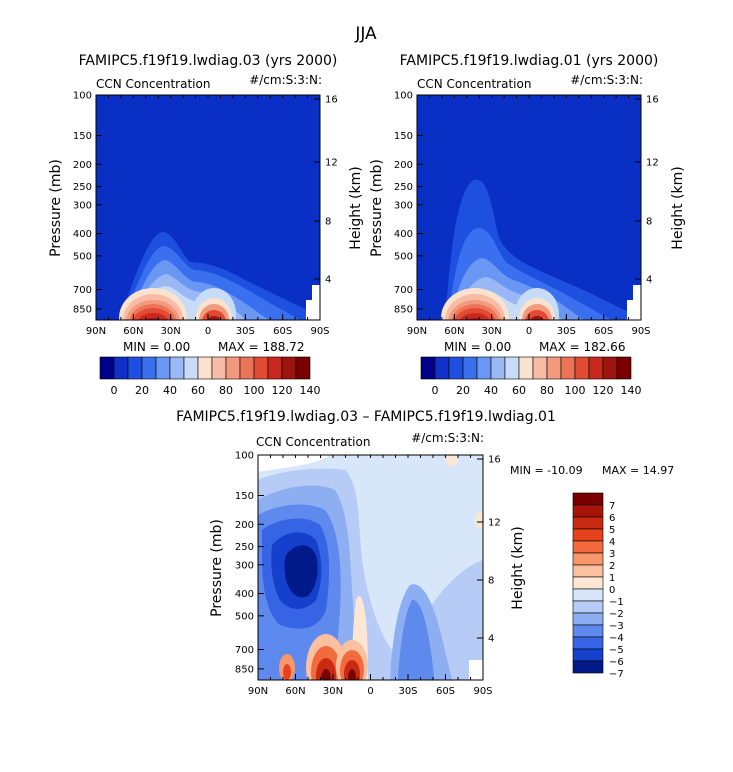  What do you see at coordinates (474, 84) in the screenshot?
I see `field-label: CCN Concentration` at bounding box center [474, 84].